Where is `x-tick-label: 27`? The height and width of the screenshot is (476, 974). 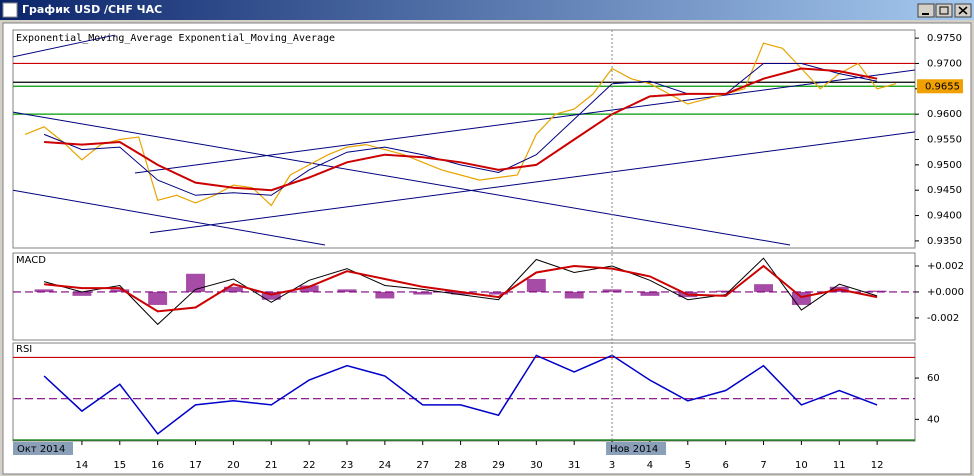 x-tick-label: 27 is located at coordinates (422, 465).